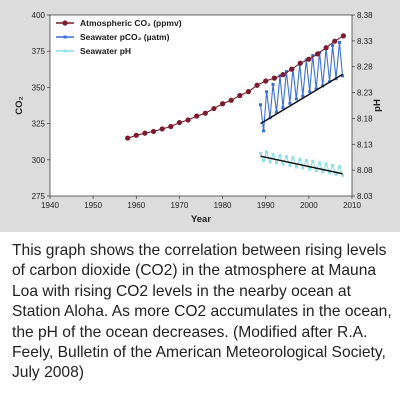 The width and height of the screenshot is (400, 400). I want to click on x-tick-label: 1960, so click(136, 205).